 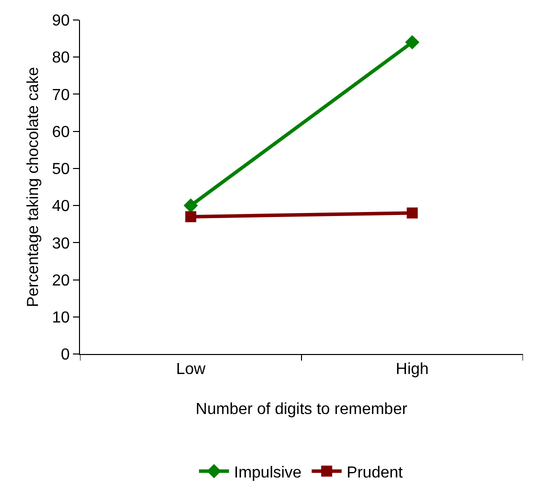 I want to click on y-tick-label: 70, so click(x=61, y=95).